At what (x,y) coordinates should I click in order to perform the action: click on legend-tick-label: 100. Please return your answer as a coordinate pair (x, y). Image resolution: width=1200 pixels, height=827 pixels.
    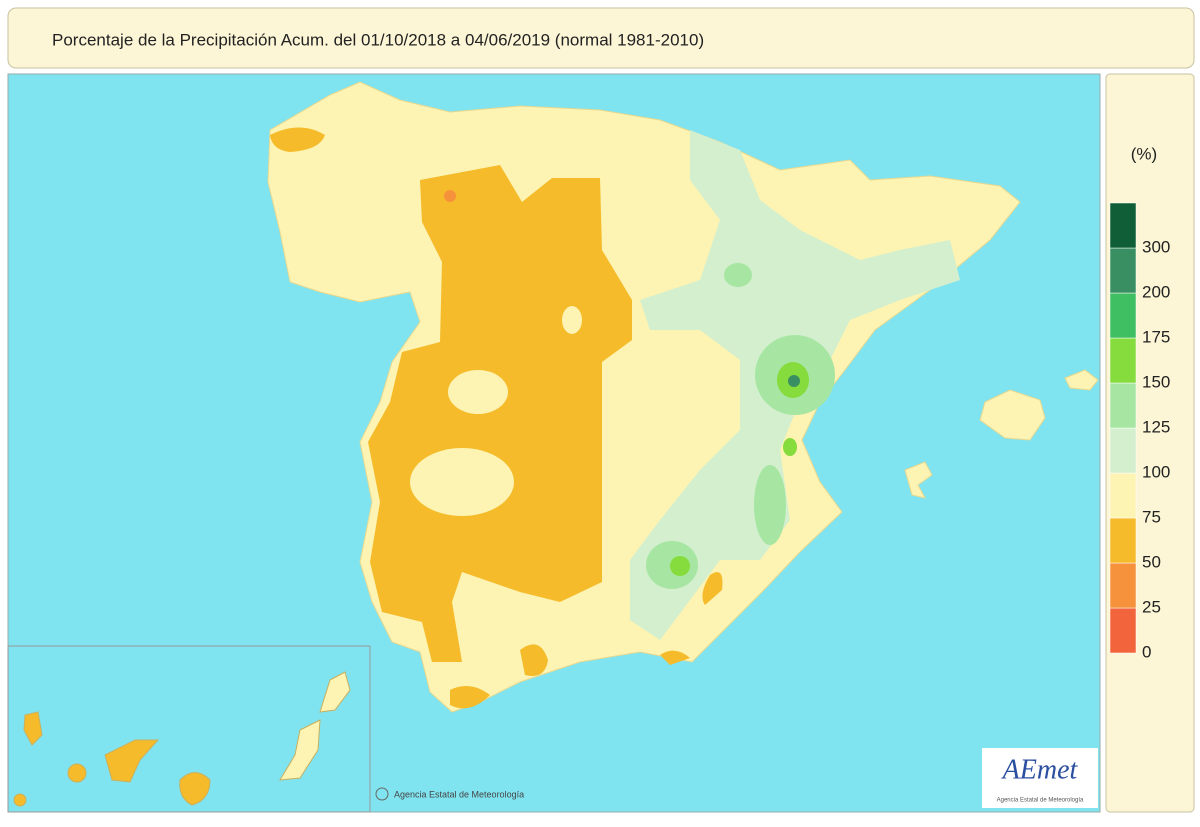
    Looking at the image, I should click on (1156, 471).